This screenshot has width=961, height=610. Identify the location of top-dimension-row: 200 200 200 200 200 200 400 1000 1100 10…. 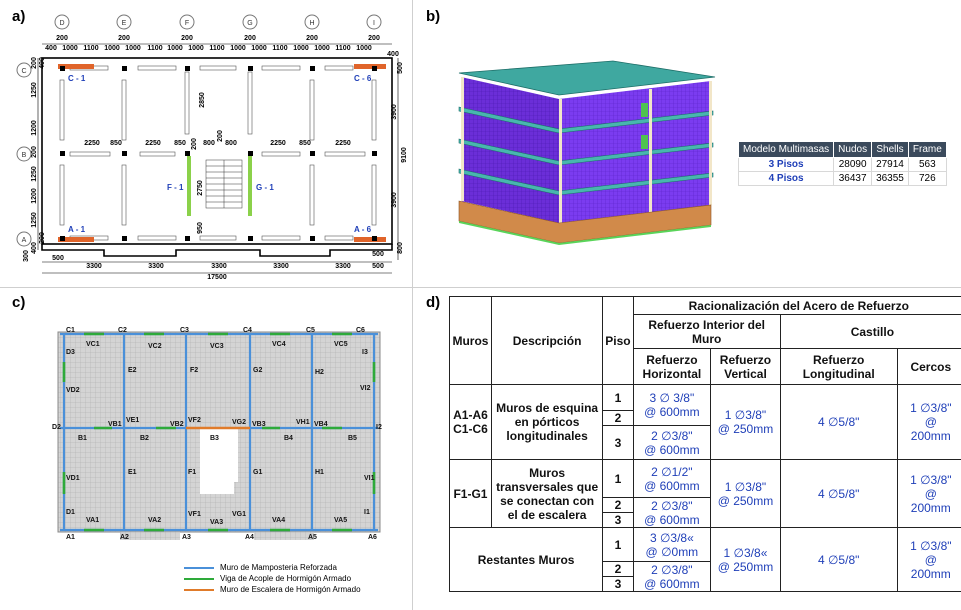
(220, 46).